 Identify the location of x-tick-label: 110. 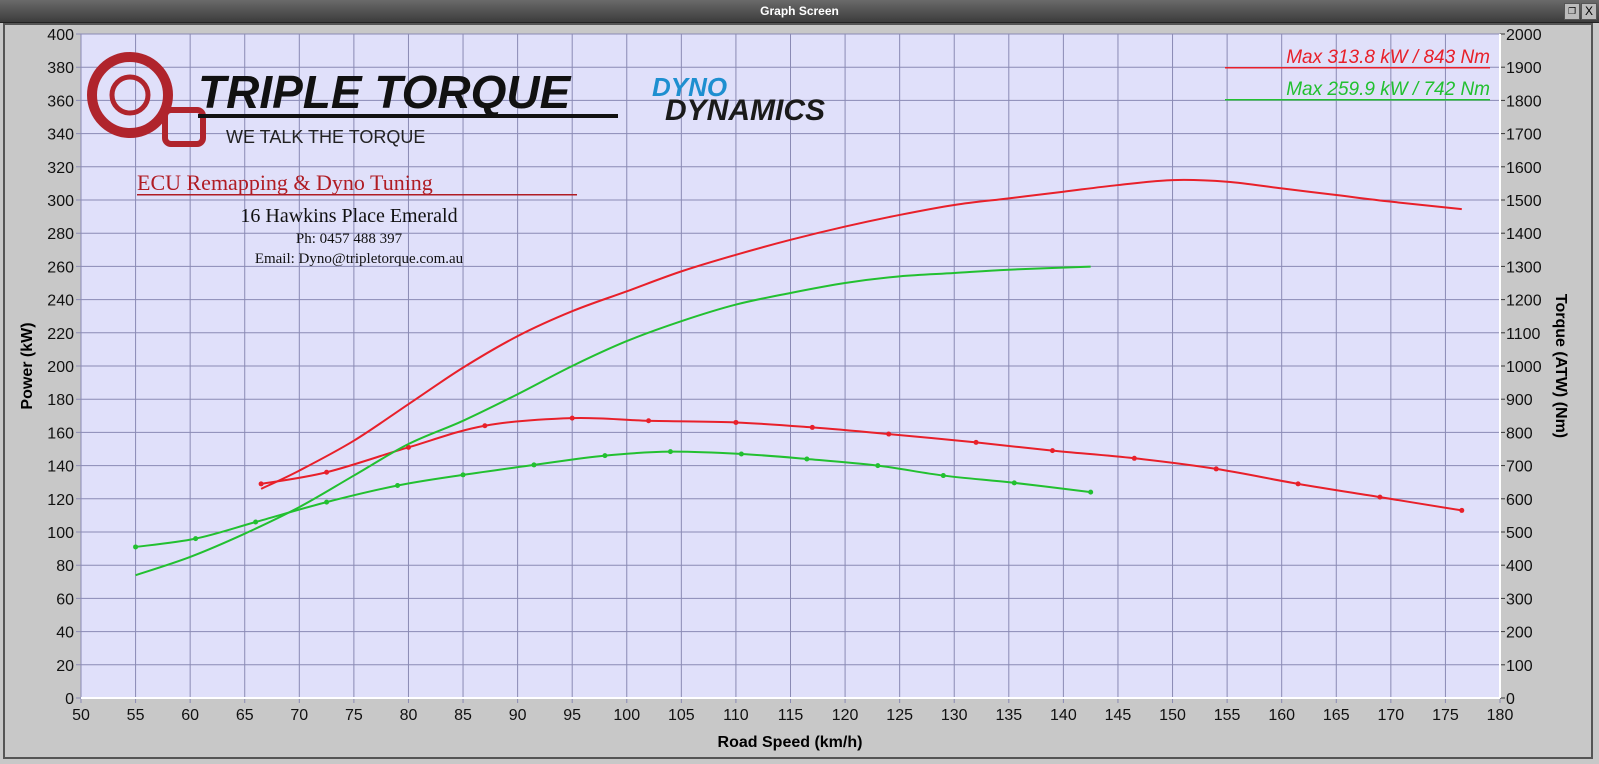
(736, 715).